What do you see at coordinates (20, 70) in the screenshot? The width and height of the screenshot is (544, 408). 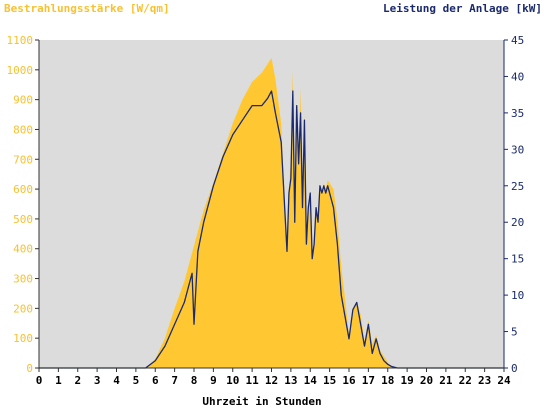 I see `y-left-tick-label: 1000` at bounding box center [20, 70].